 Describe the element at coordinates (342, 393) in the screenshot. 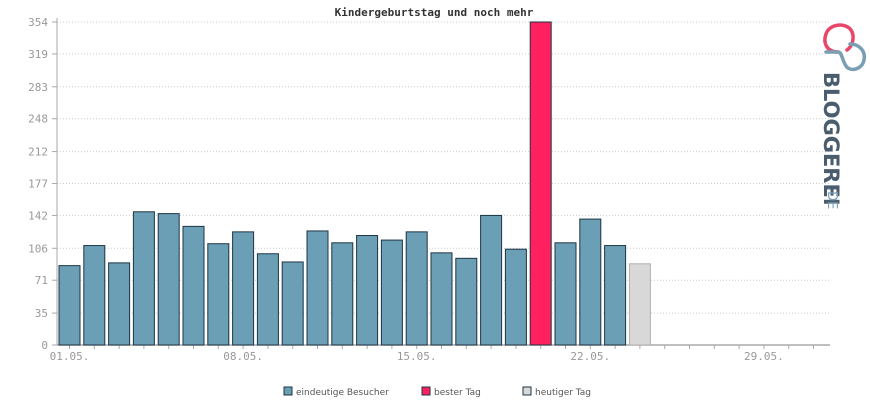

I see `legend-label: eindeutige Besucher` at that location.